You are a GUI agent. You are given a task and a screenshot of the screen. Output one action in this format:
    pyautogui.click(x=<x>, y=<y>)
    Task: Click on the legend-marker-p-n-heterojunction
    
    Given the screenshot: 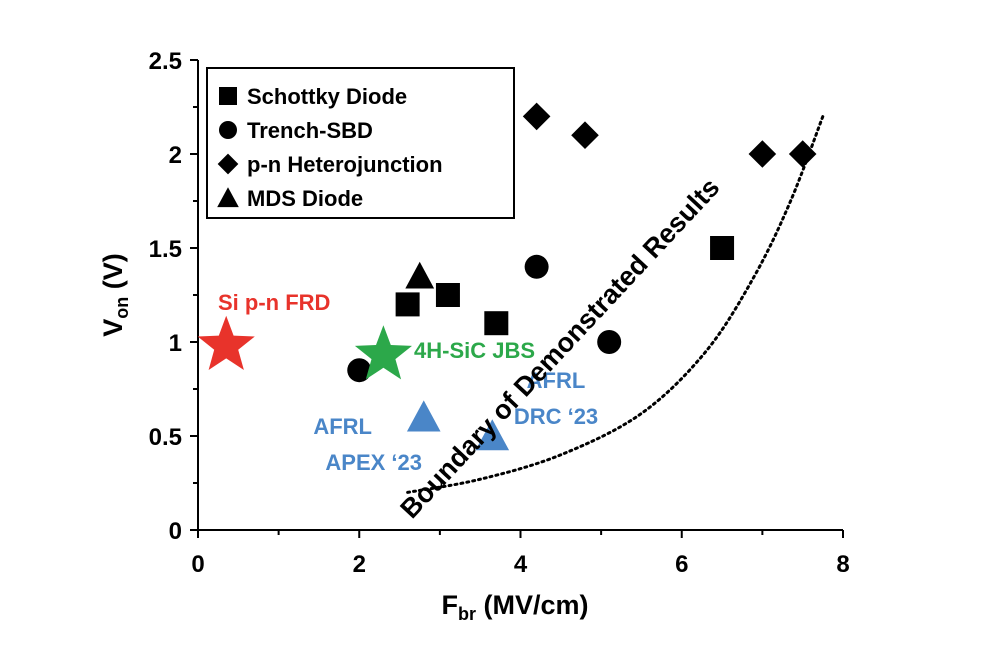 What is the action you would take?
    pyautogui.click(x=228, y=164)
    